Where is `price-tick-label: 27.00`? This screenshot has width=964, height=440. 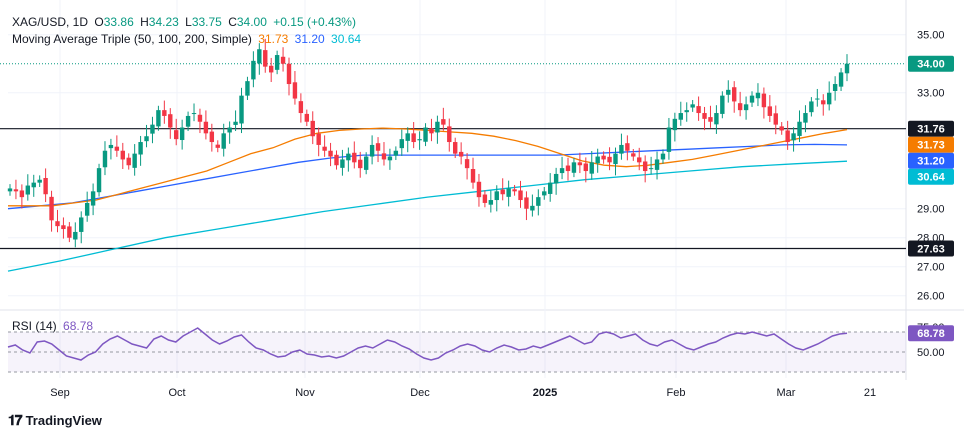
price-tick-label: 27.00 is located at coordinates (931, 268).